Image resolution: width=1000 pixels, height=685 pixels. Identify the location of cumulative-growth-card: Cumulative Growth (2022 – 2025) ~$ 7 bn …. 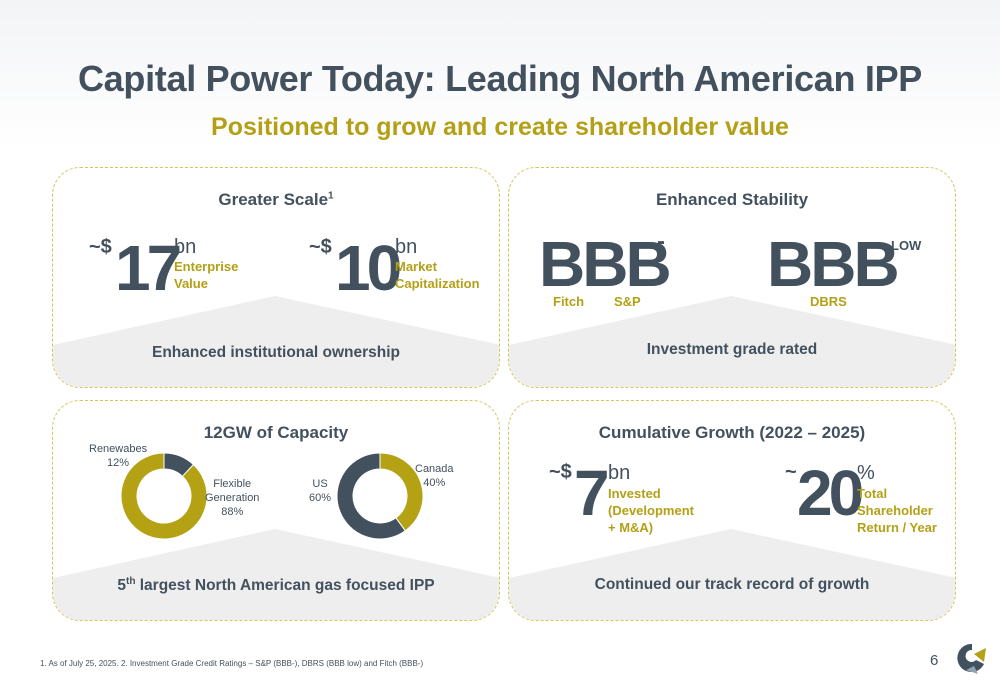
(732, 510).